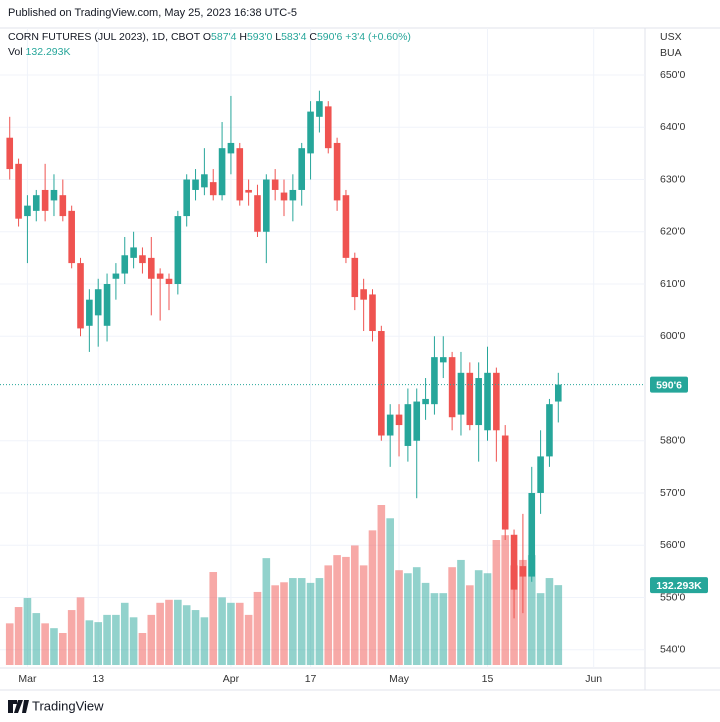 The width and height of the screenshot is (720, 722). What do you see at coordinates (673, 336) in the screenshot?
I see `y-tick-label: 600'0` at bounding box center [673, 336].